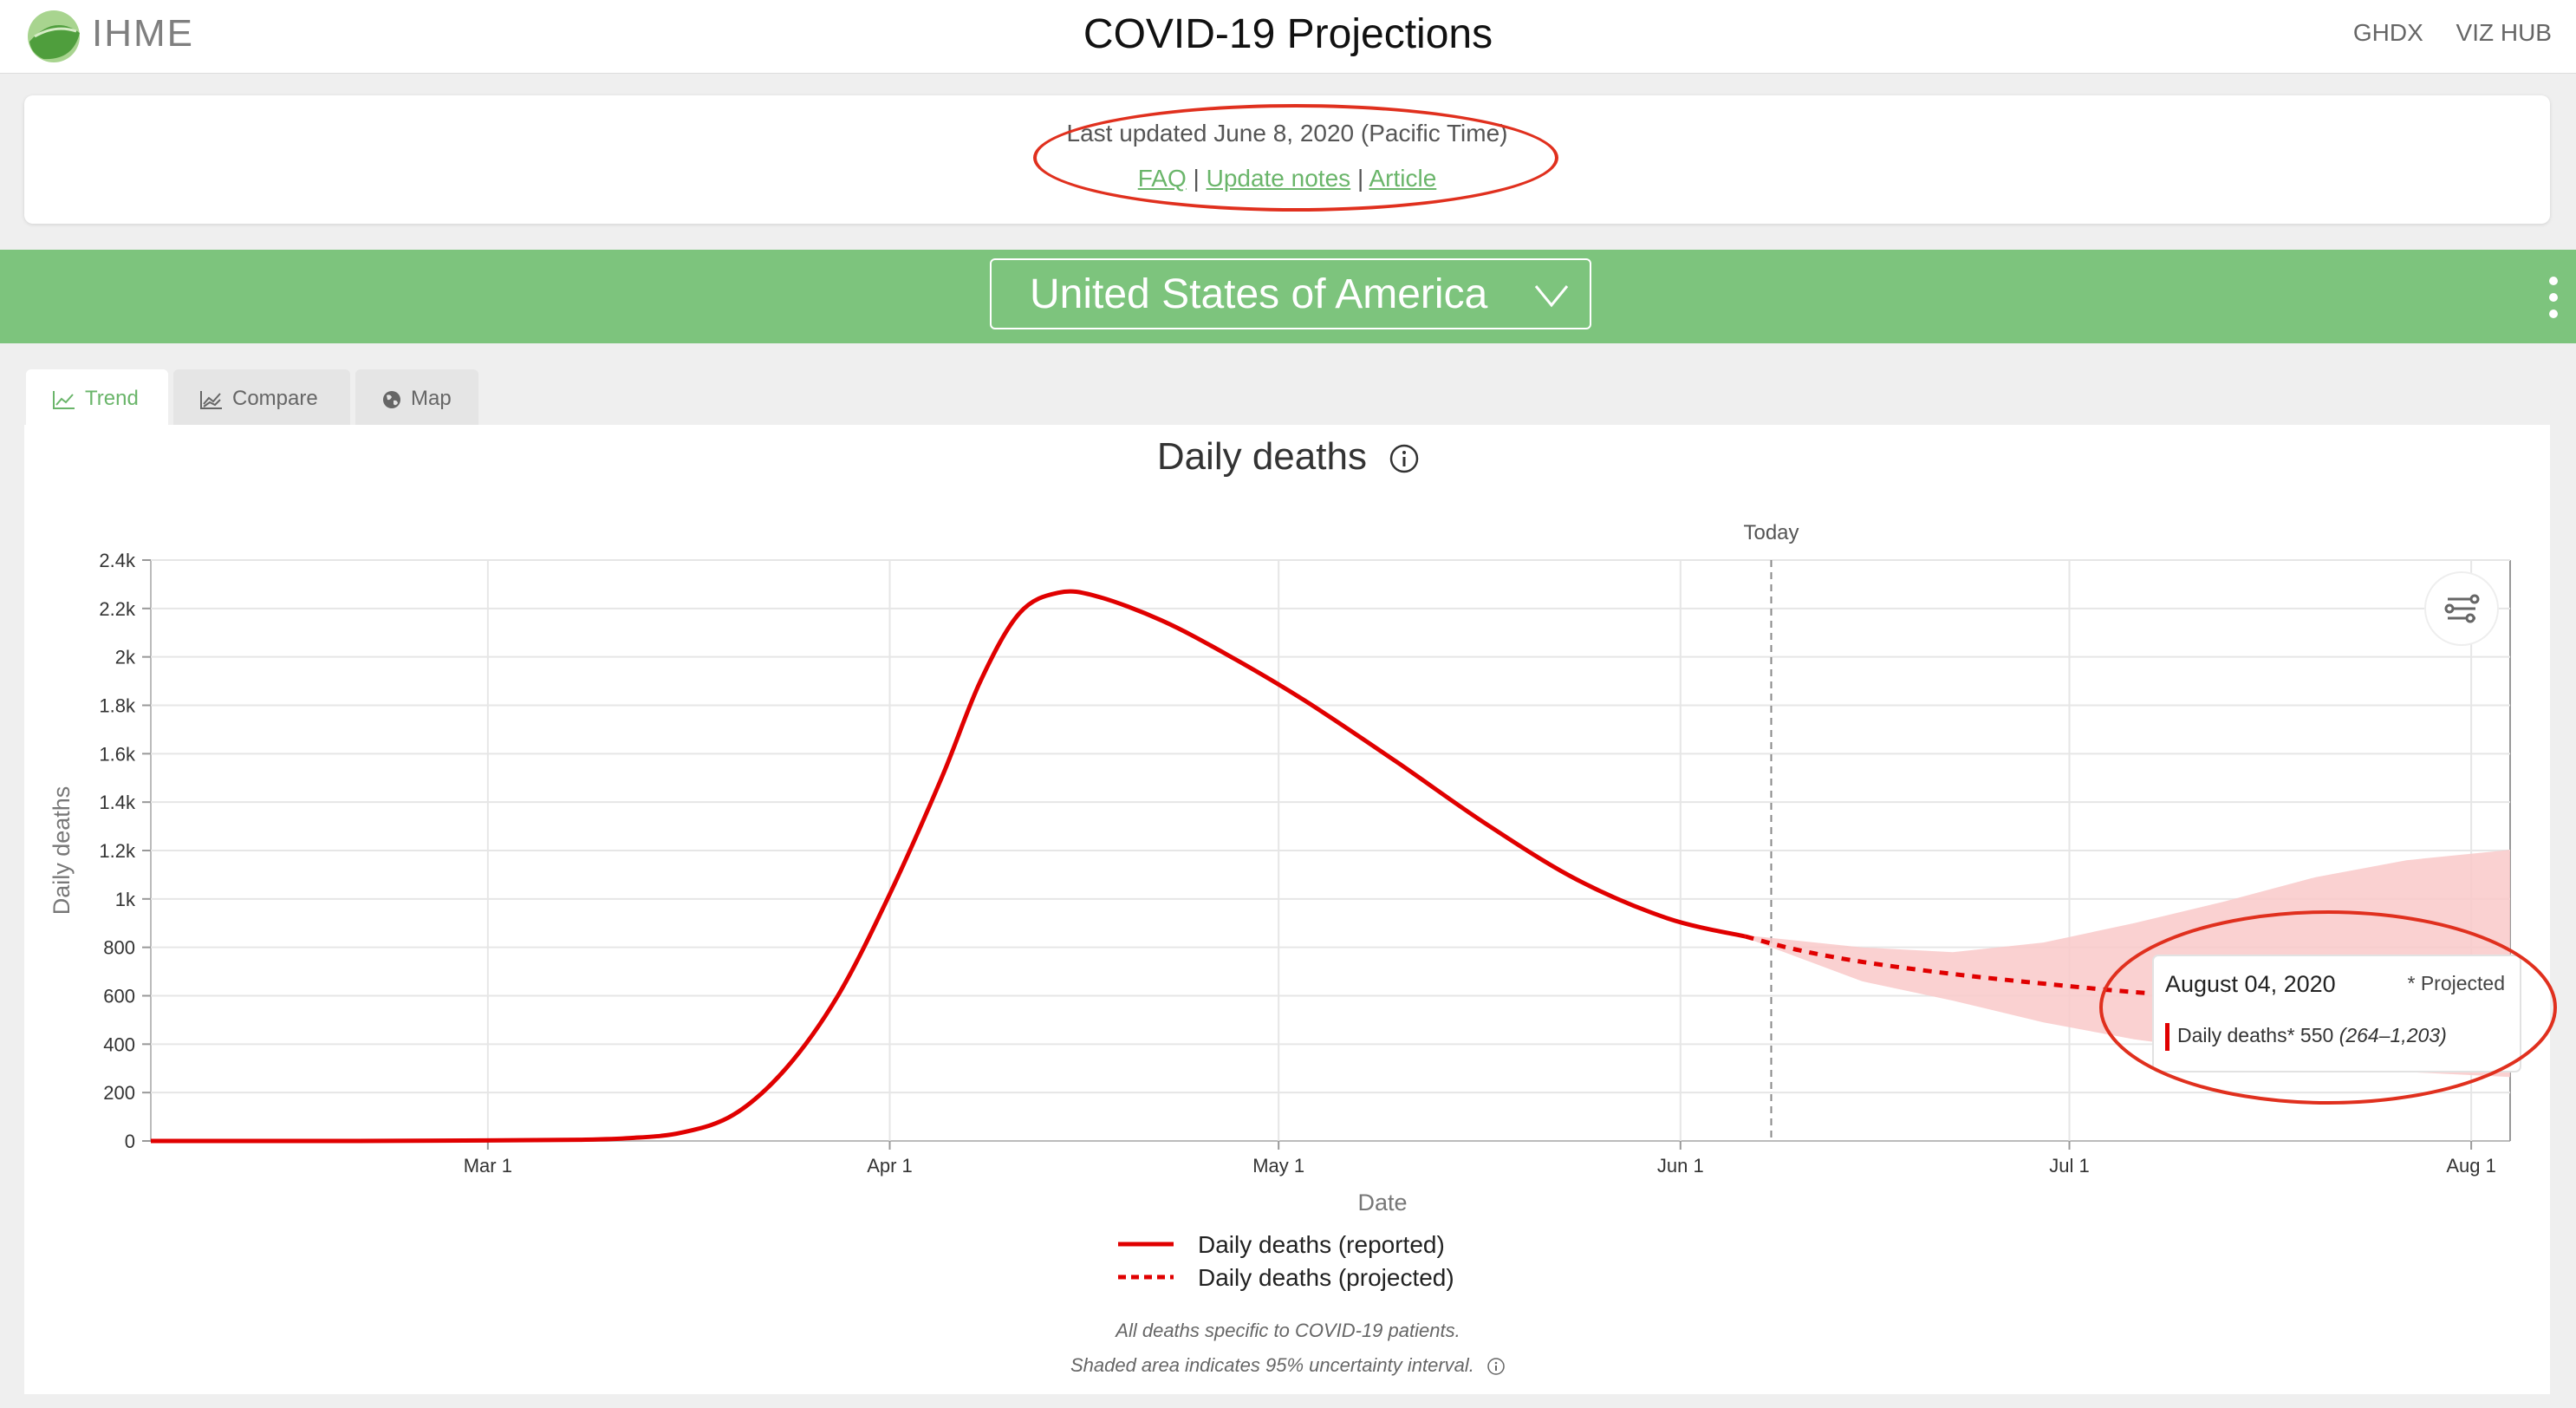  I want to click on dashed-line-swatch, so click(1146, 1277).